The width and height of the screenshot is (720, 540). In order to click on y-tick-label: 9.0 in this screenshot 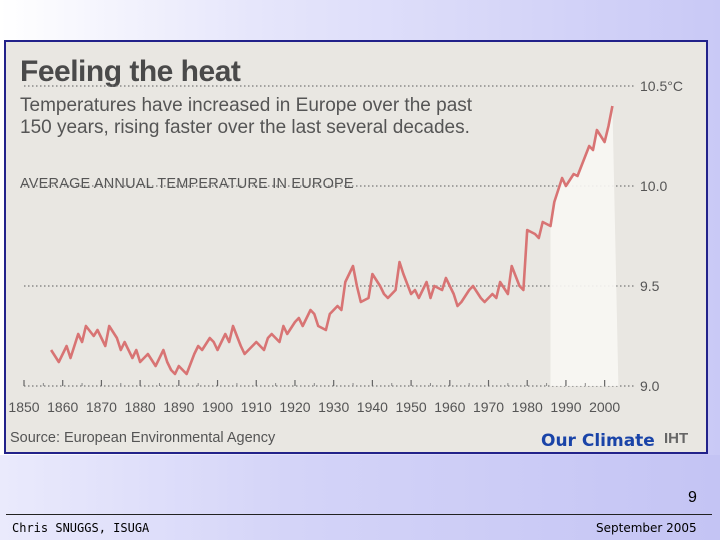, I will do `click(650, 386)`.